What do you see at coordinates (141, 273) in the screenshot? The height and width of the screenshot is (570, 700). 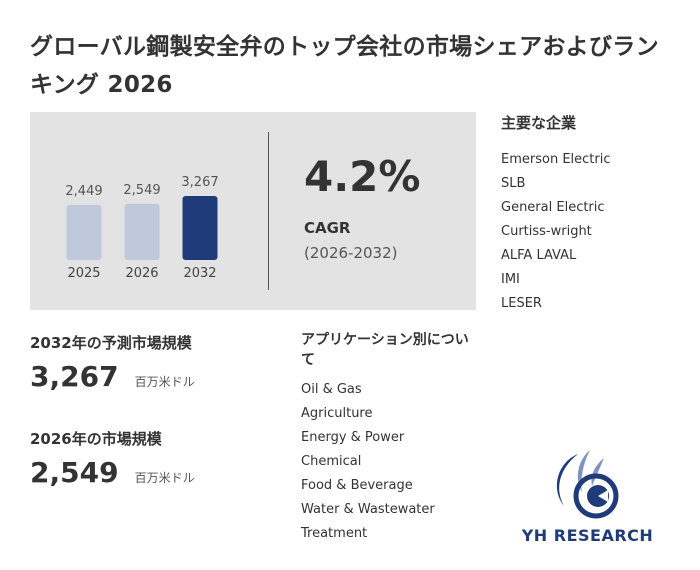 I see `category-label: 2026` at bounding box center [141, 273].